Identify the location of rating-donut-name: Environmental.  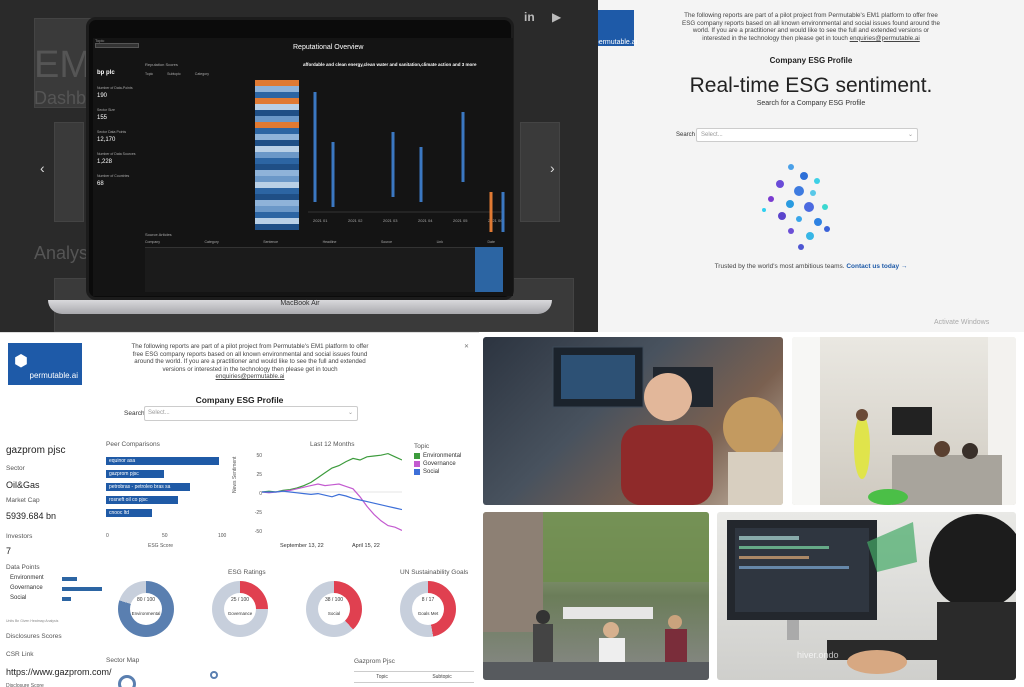
(146, 613).